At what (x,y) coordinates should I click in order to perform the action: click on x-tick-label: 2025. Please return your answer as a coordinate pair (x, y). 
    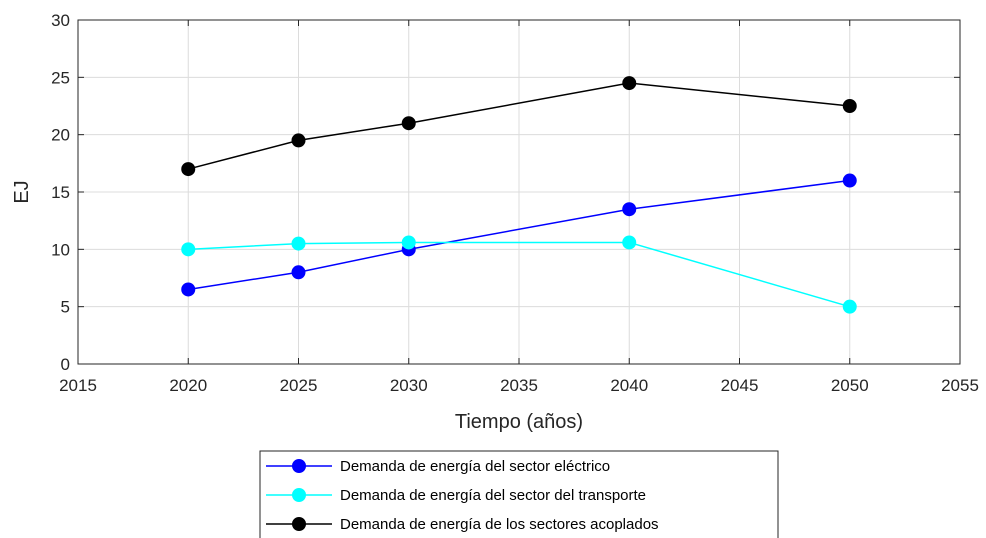
    Looking at the image, I should click on (299, 385).